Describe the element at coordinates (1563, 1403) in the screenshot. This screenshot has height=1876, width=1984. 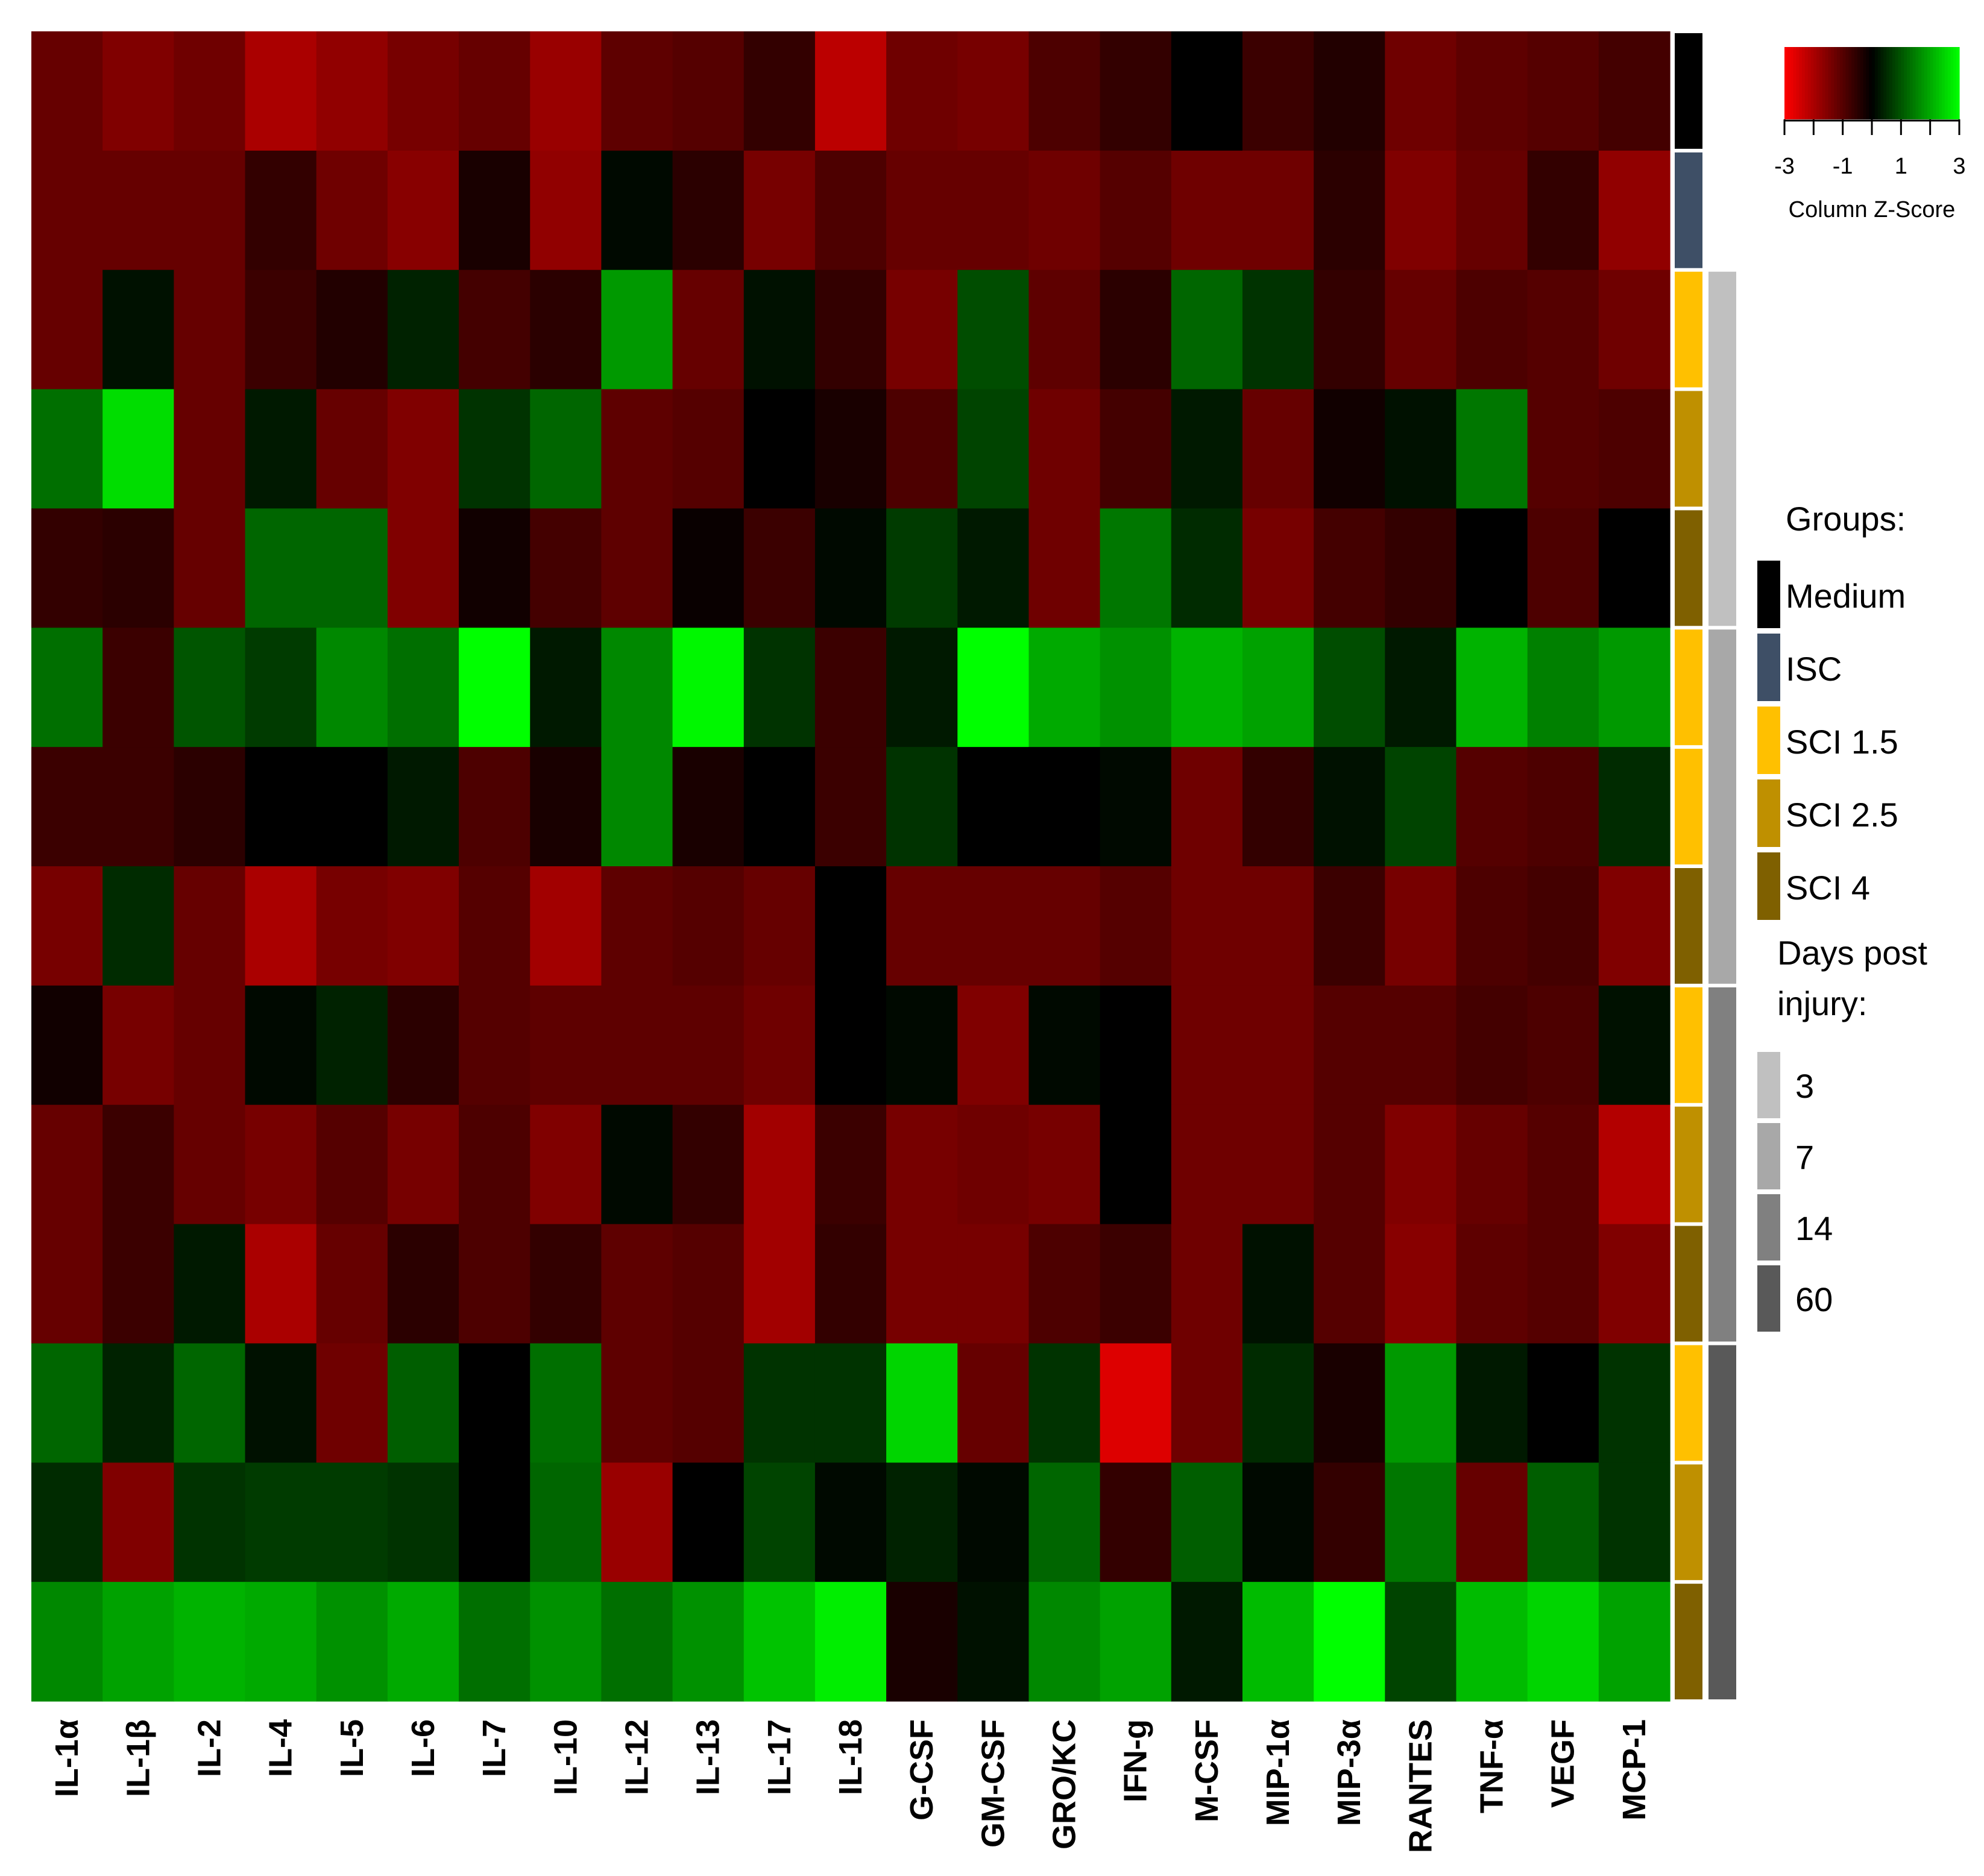
I see `heatmap-cell-r12-vegf` at that location.